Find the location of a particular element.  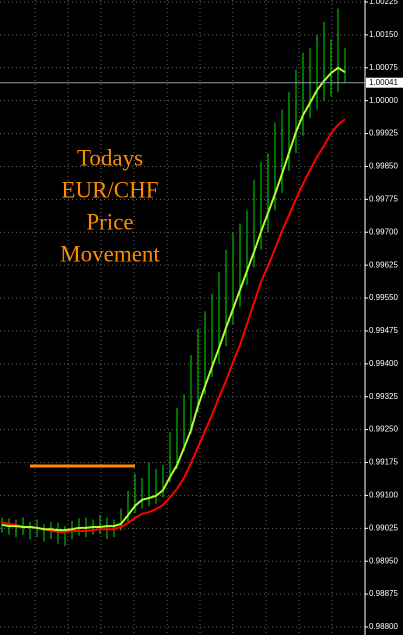

y-tick-label: 0.99775 is located at coordinates (383, 198).